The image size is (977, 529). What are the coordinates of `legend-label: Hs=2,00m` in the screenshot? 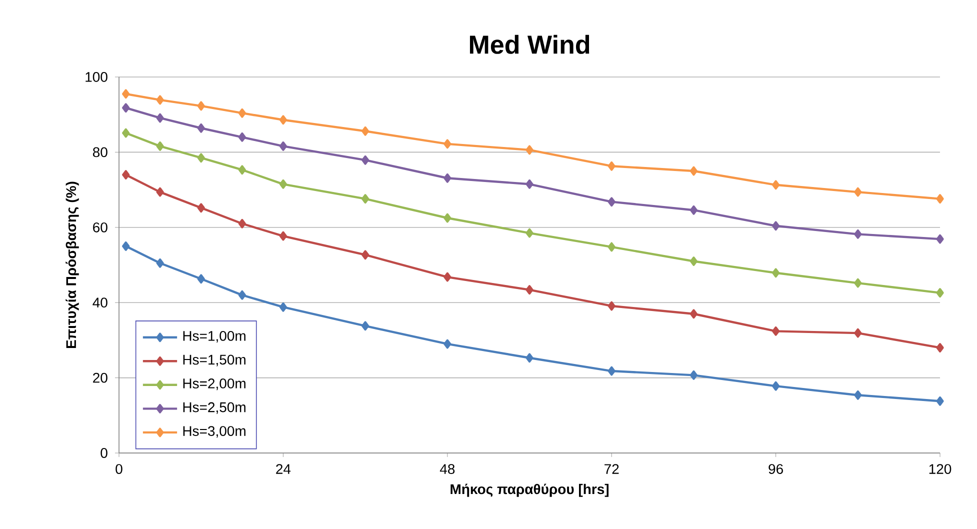 It's located at (214, 384).